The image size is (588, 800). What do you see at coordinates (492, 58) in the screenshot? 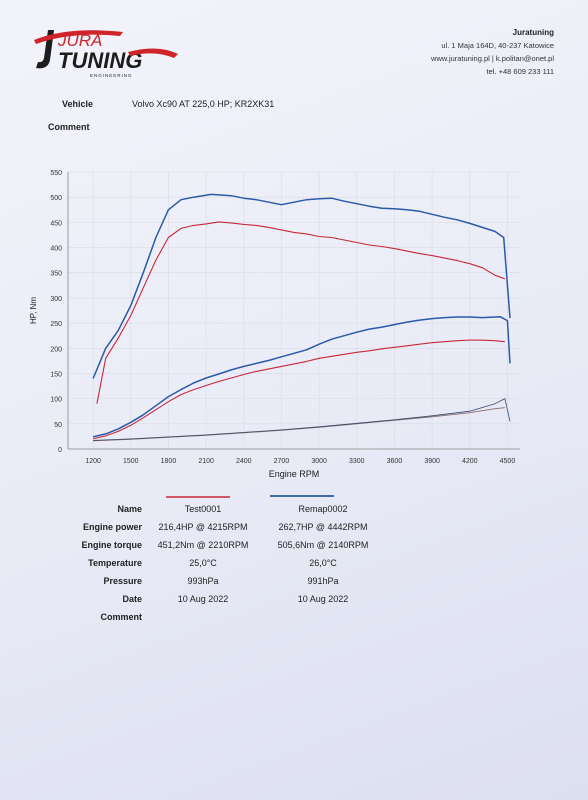
I see `company-web: www.juratuning.pl | k.politan@onet.pl` at bounding box center [492, 58].